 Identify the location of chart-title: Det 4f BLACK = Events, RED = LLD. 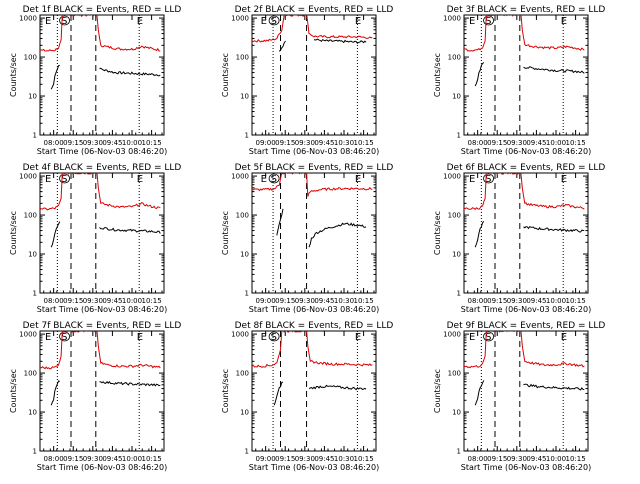
(102, 168).